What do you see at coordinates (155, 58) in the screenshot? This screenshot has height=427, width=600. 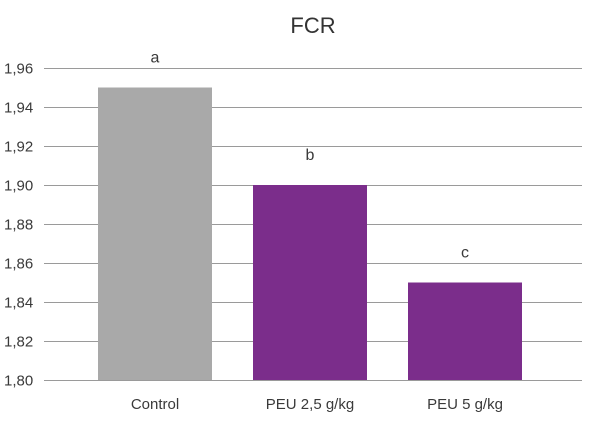 I see `significance-label: a` at bounding box center [155, 58].